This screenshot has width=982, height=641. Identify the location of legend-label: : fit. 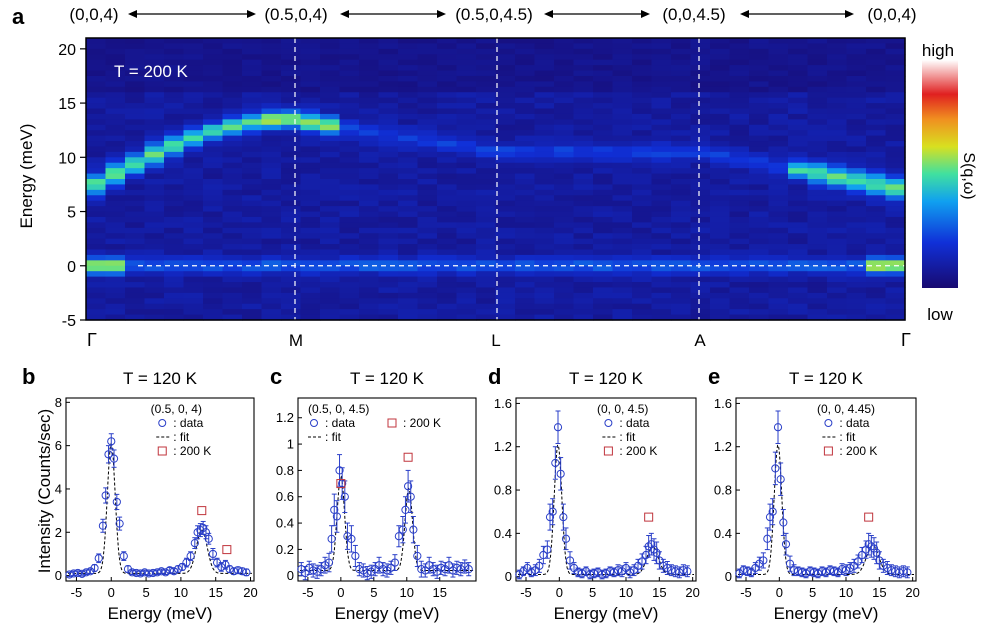
(333, 437).